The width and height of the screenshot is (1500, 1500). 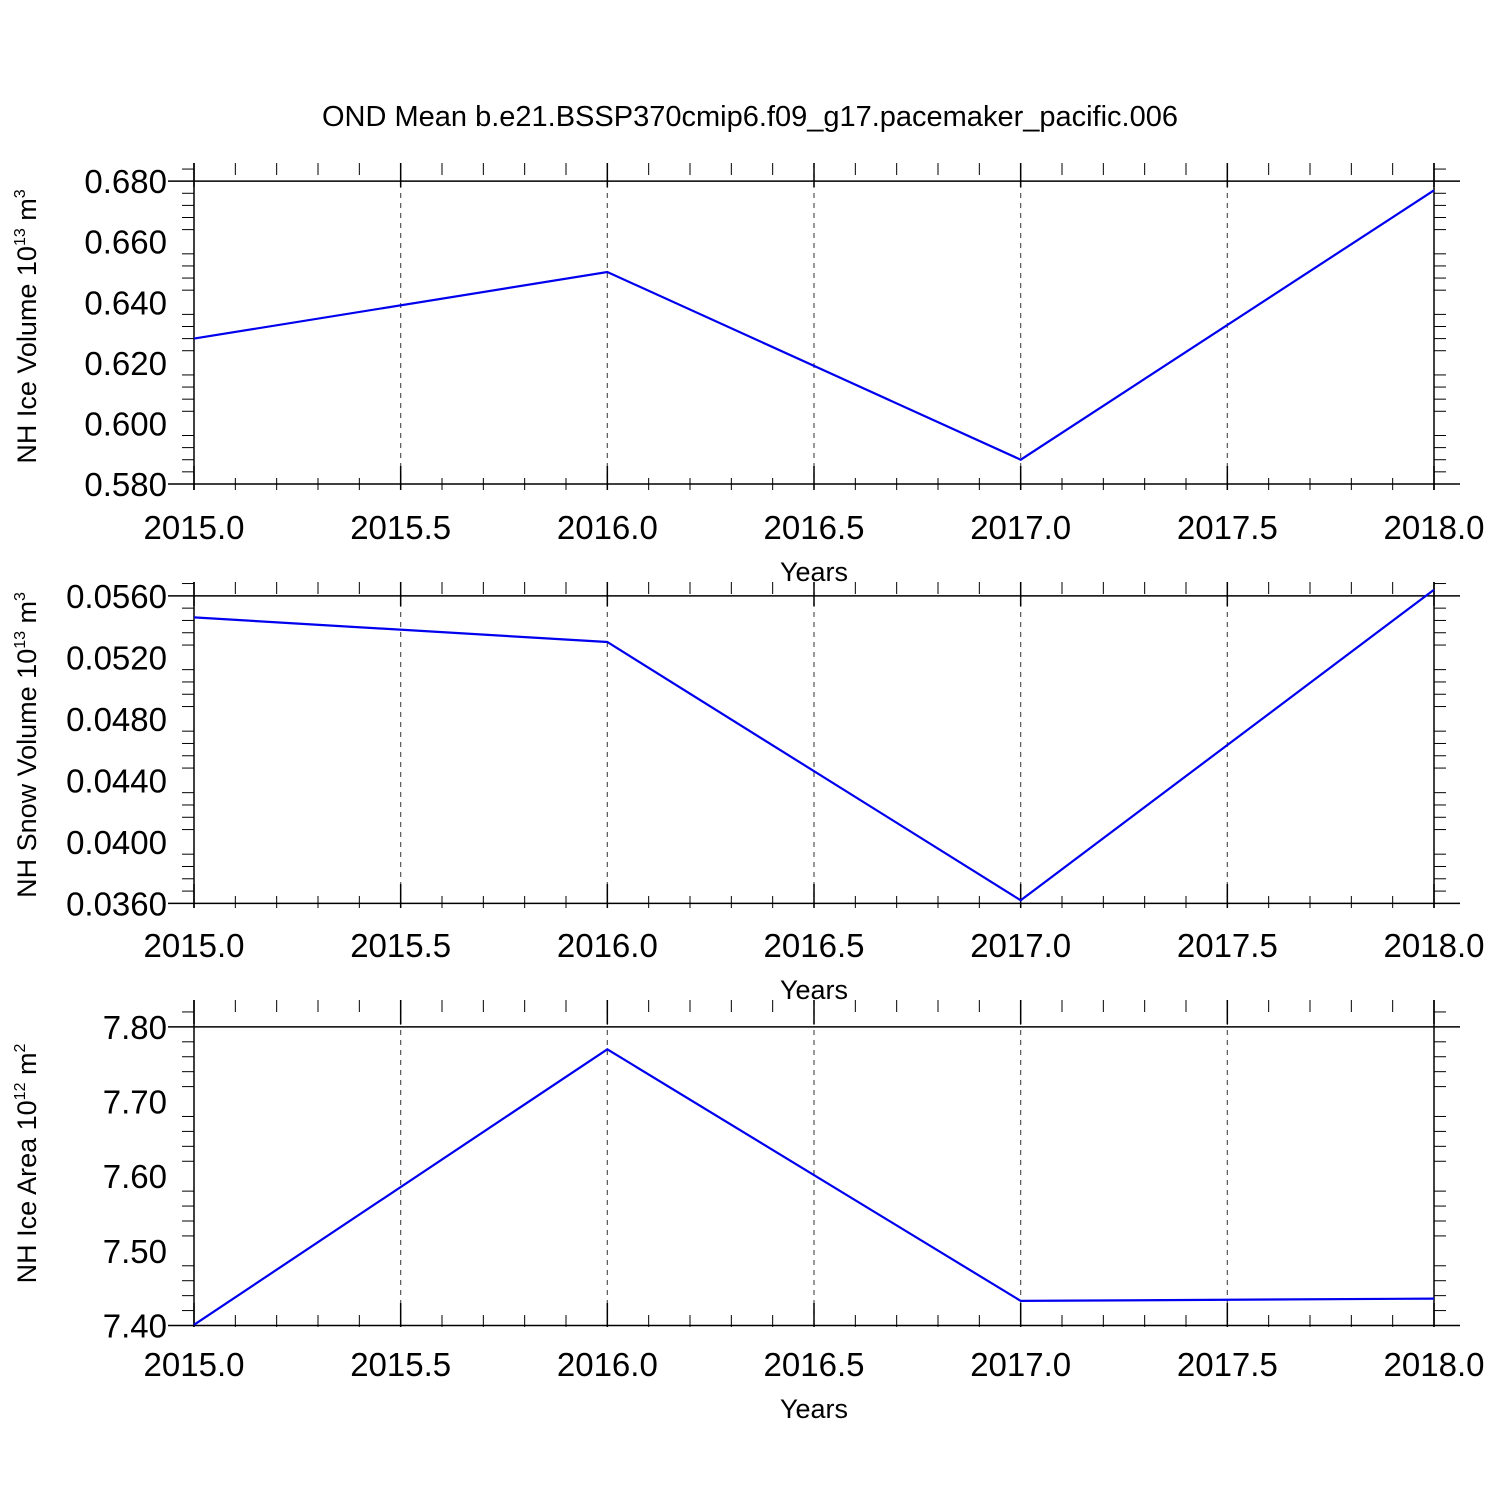 What do you see at coordinates (116, 842) in the screenshot?
I see `y-tick-label: 0.0400` at bounding box center [116, 842].